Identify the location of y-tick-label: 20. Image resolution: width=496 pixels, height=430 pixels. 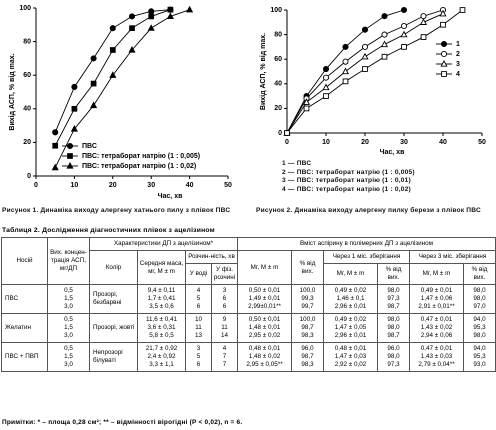
(278, 108).